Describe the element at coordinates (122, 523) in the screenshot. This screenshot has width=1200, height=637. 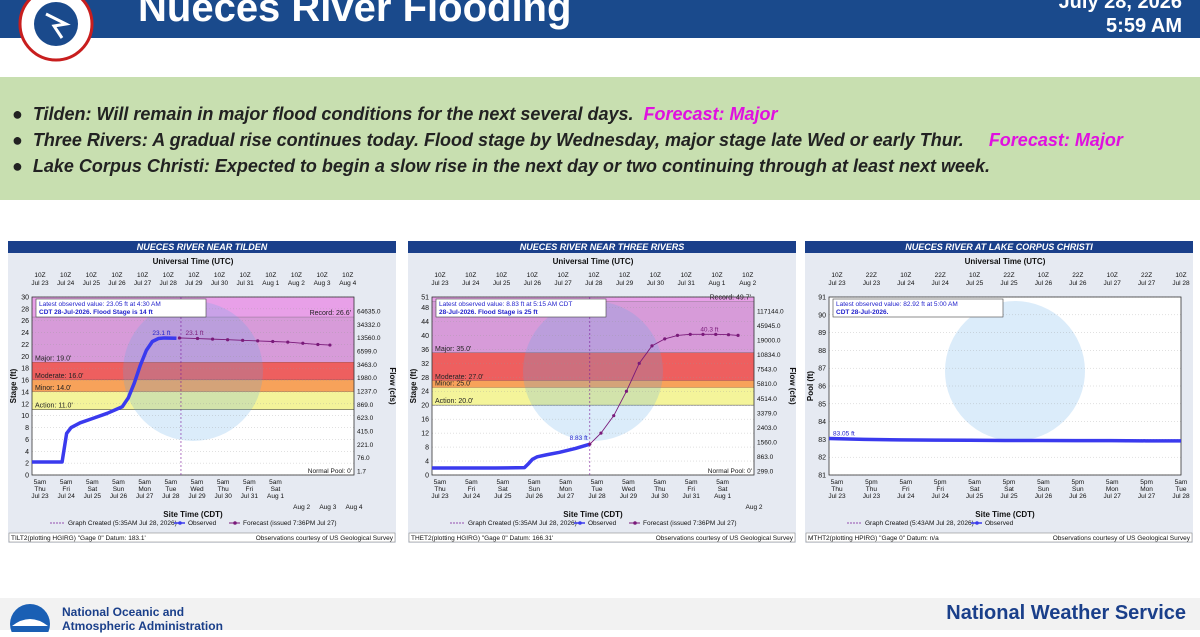
I see `legend-label: Graph Created (5:35AM Jul 28, 2026)` at that location.